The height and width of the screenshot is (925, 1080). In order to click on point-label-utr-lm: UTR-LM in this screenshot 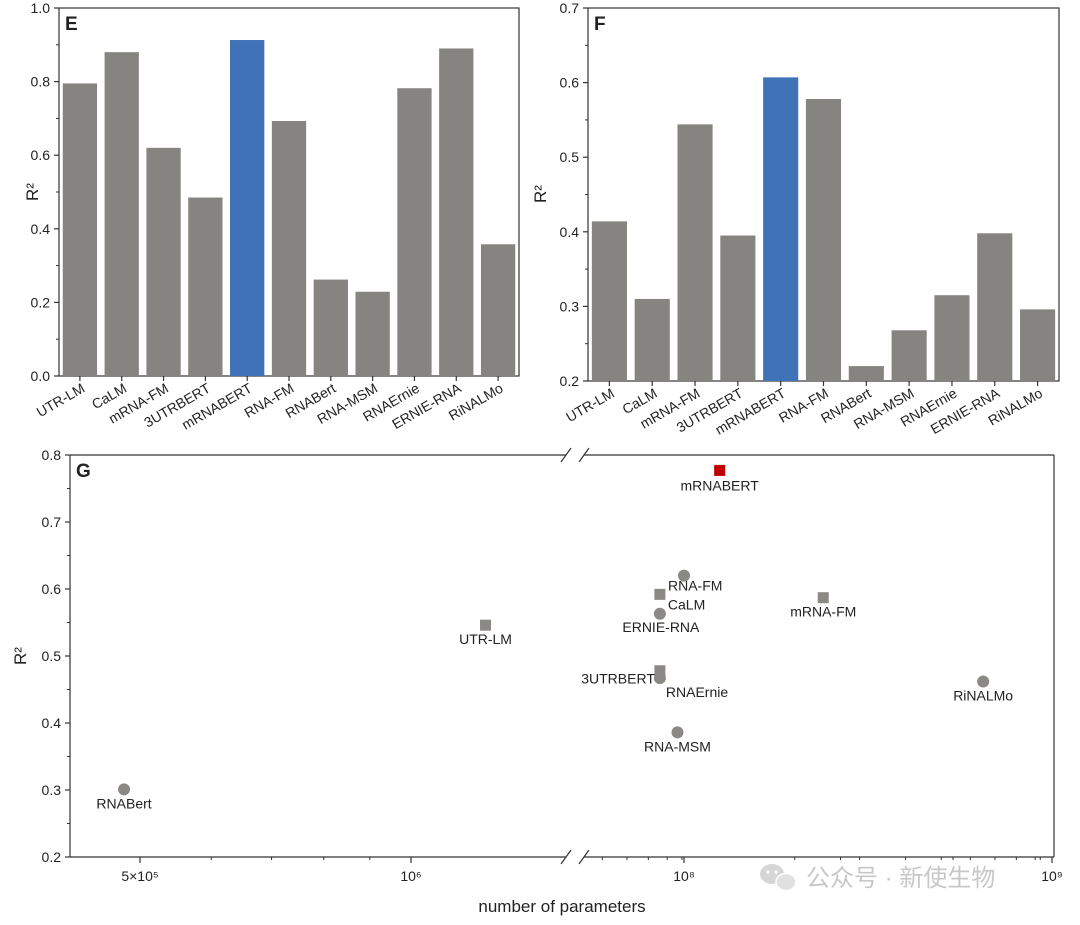, I will do `click(485, 639)`.